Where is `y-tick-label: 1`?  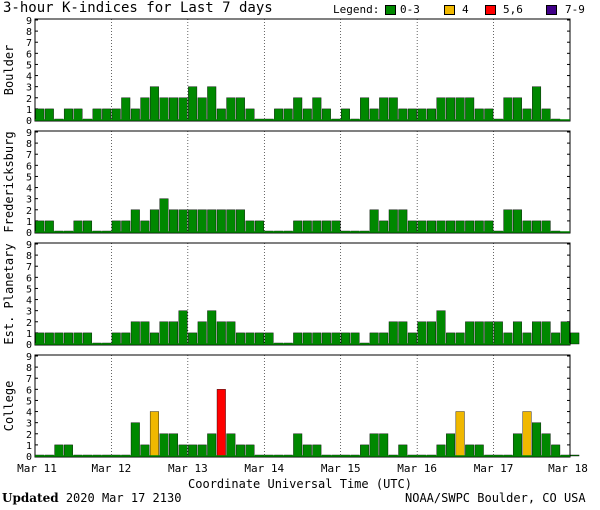
y-tick-label: 1 is located at coordinates (29, 334).